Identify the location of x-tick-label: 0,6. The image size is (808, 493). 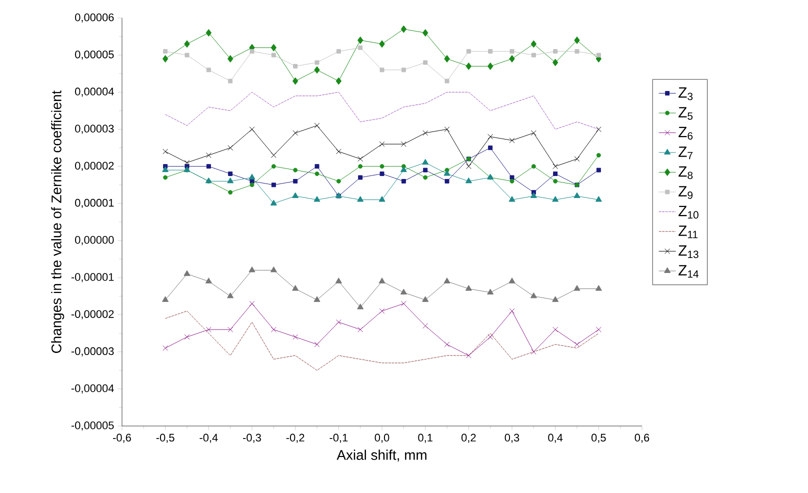
(642, 438).